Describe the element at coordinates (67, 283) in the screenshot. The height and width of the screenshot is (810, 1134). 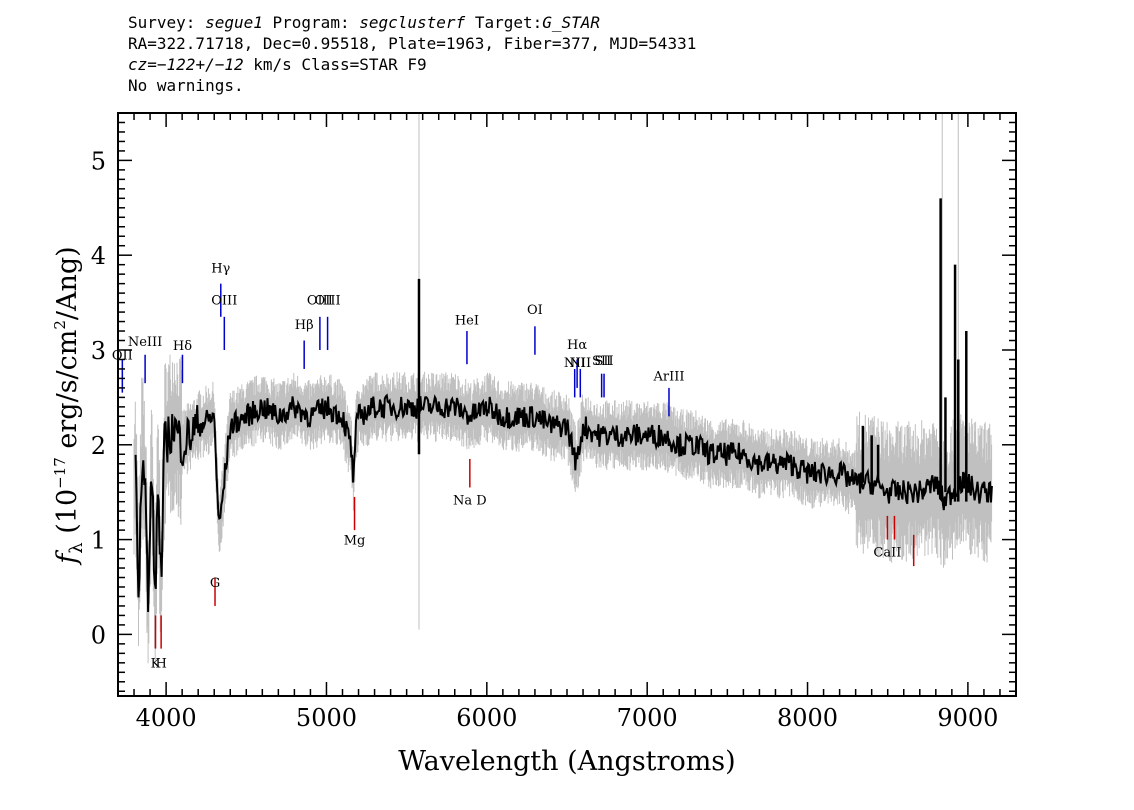
I see `y-axis-title-end: /Ang)` at that location.